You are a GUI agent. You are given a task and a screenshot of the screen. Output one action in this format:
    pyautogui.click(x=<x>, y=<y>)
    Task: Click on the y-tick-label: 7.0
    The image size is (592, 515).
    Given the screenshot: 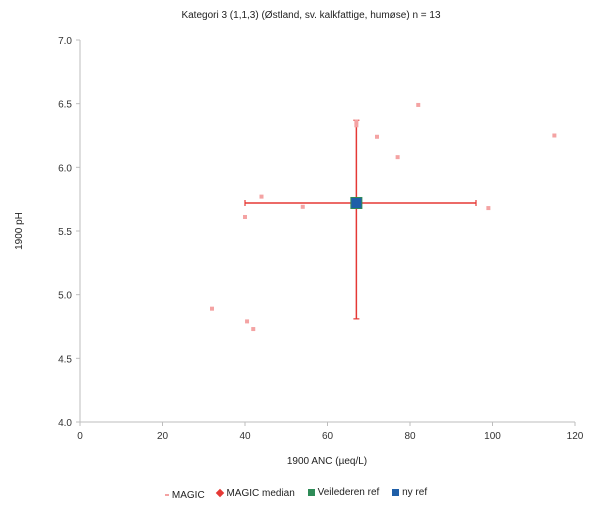 What is the action you would take?
    pyautogui.click(x=65, y=41)
    